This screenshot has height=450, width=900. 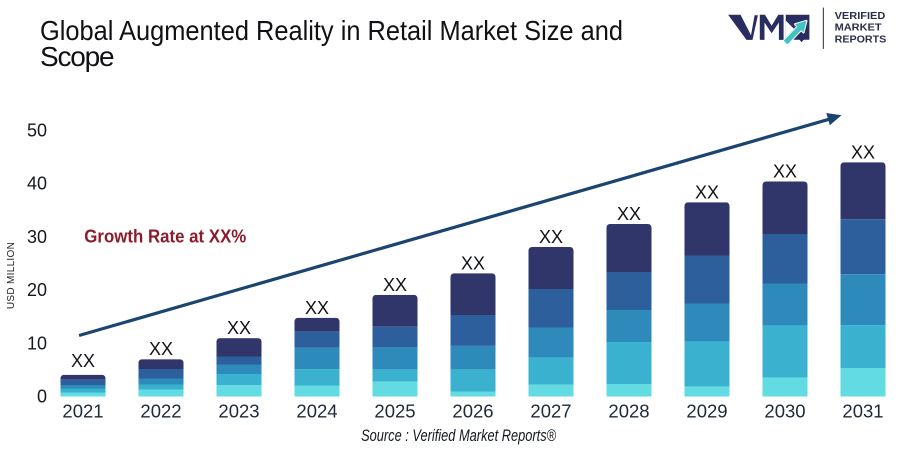 I want to click on svg-text: 2029, so click(x=706, y=411).